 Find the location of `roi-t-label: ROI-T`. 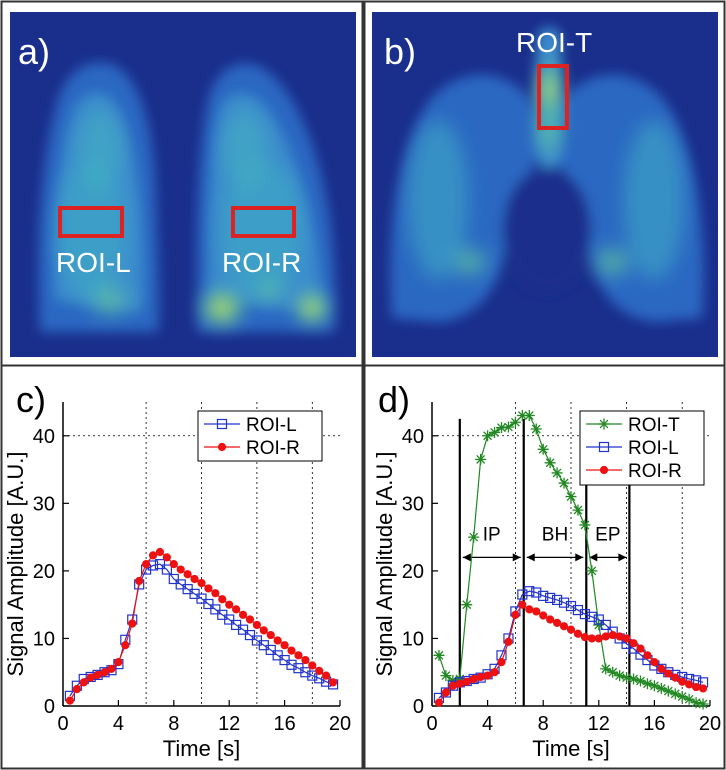

roi-t-label: ROI-T is located at coordinates (554, 42).